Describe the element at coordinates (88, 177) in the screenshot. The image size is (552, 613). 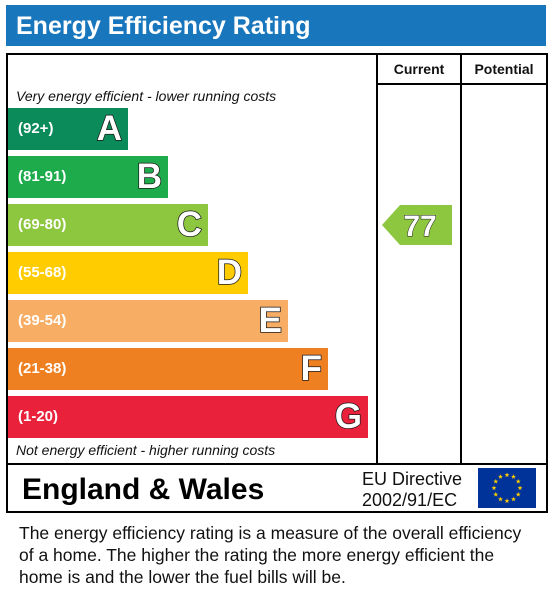
I see `band-b: (81-91) B` at that location.